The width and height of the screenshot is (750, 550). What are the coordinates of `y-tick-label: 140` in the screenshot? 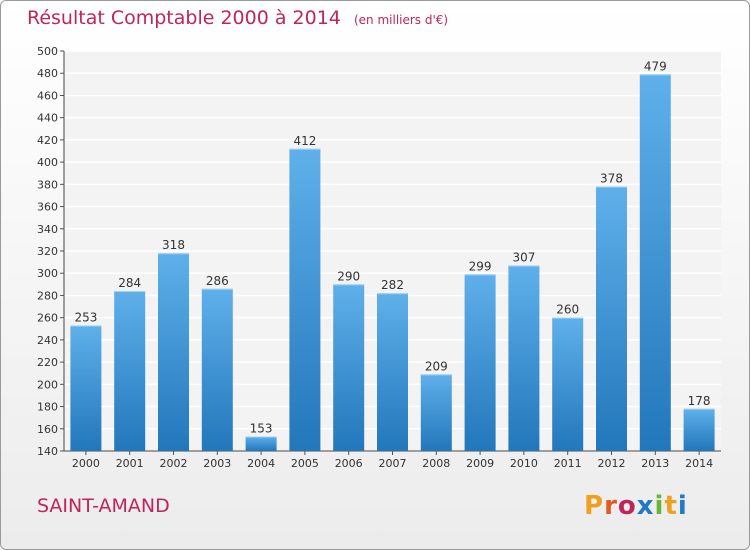 It's located at (47, 451).